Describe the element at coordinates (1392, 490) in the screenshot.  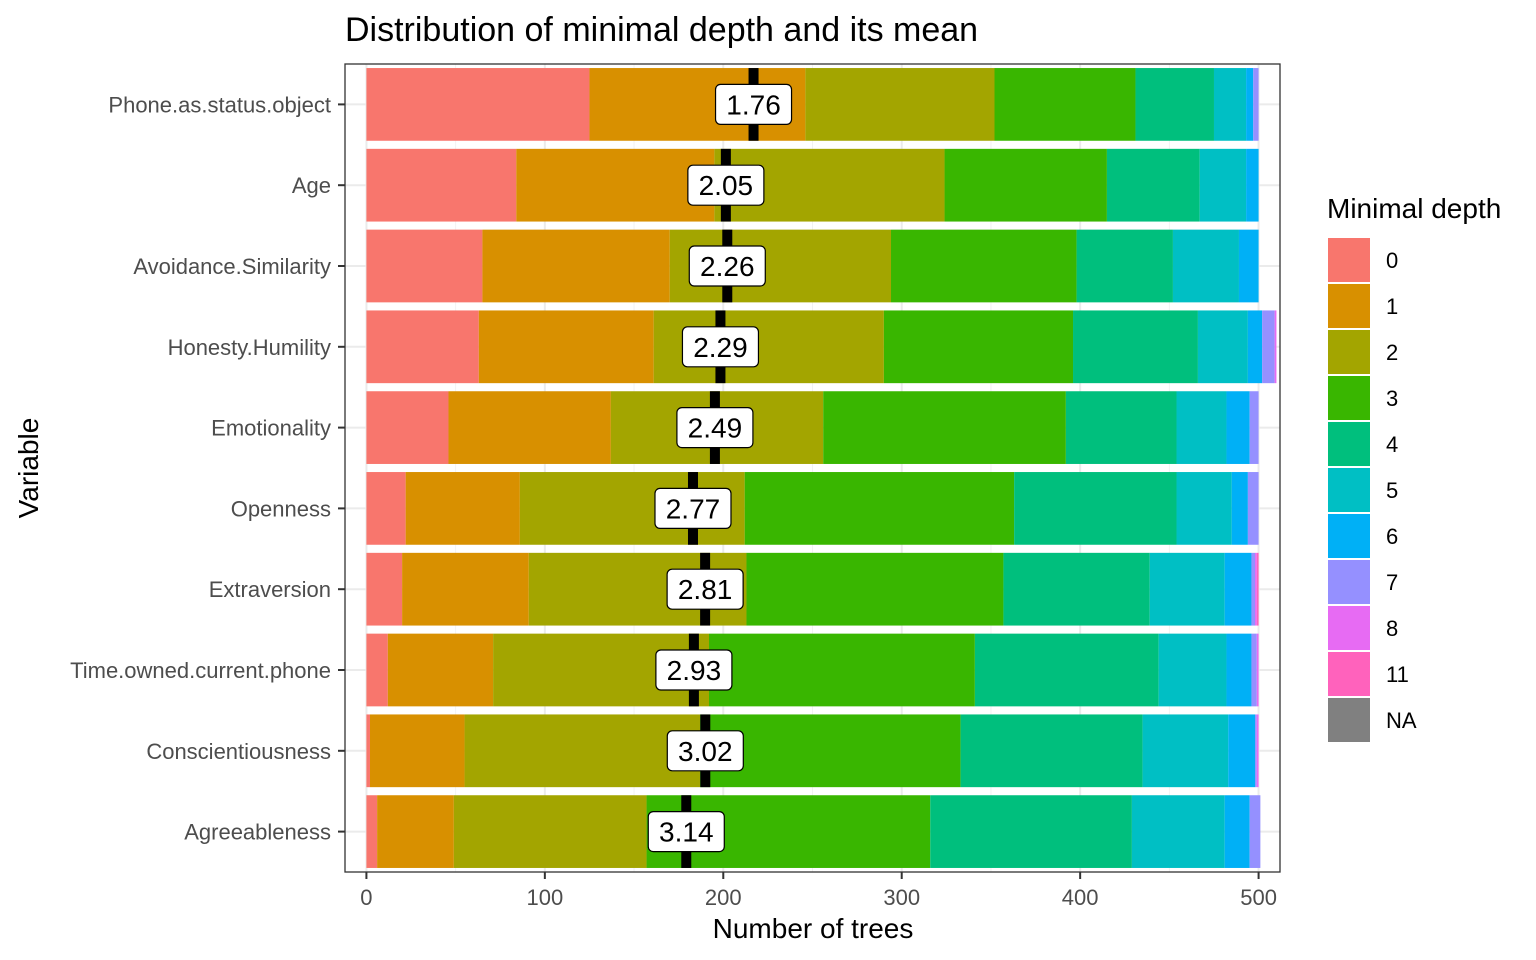
I see `legend-label-5: 5` at that location.